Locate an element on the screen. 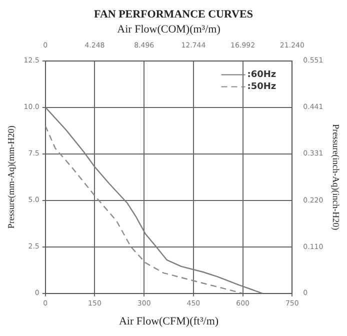  legend-label: :60Hz is located at coordinates (261, 75).